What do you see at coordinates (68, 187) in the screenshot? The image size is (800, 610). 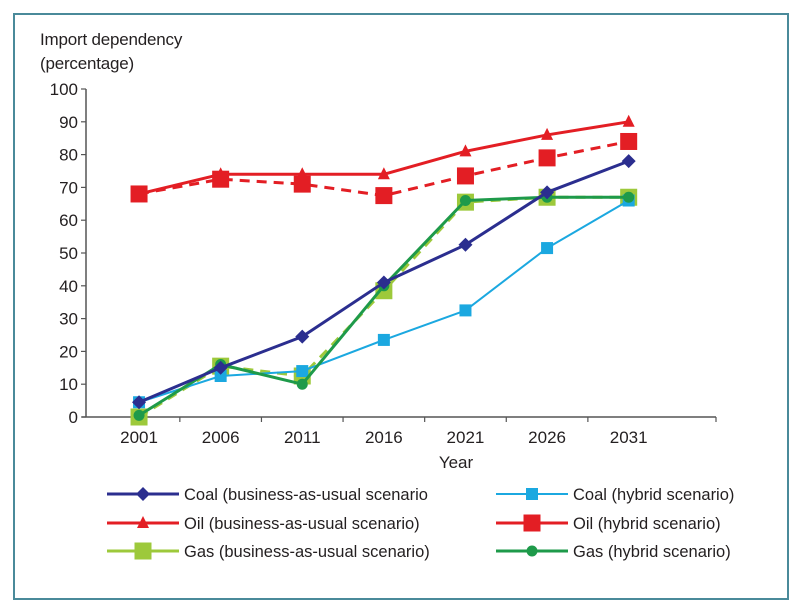 I see `y-tick-label: 70` at bounding box center [68, 187].